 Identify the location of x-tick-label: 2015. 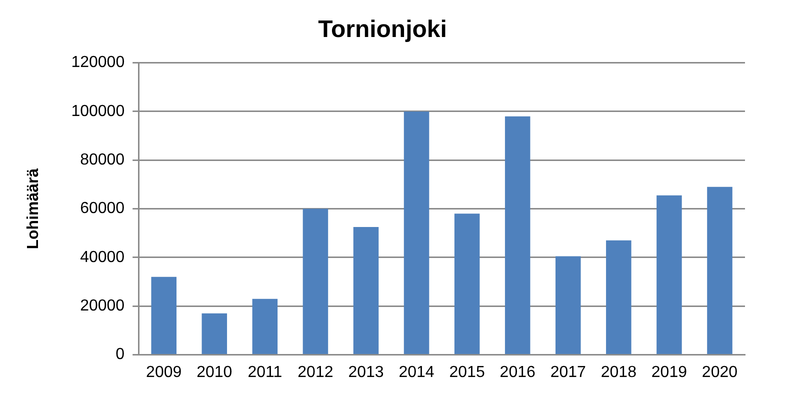
(467, 372).